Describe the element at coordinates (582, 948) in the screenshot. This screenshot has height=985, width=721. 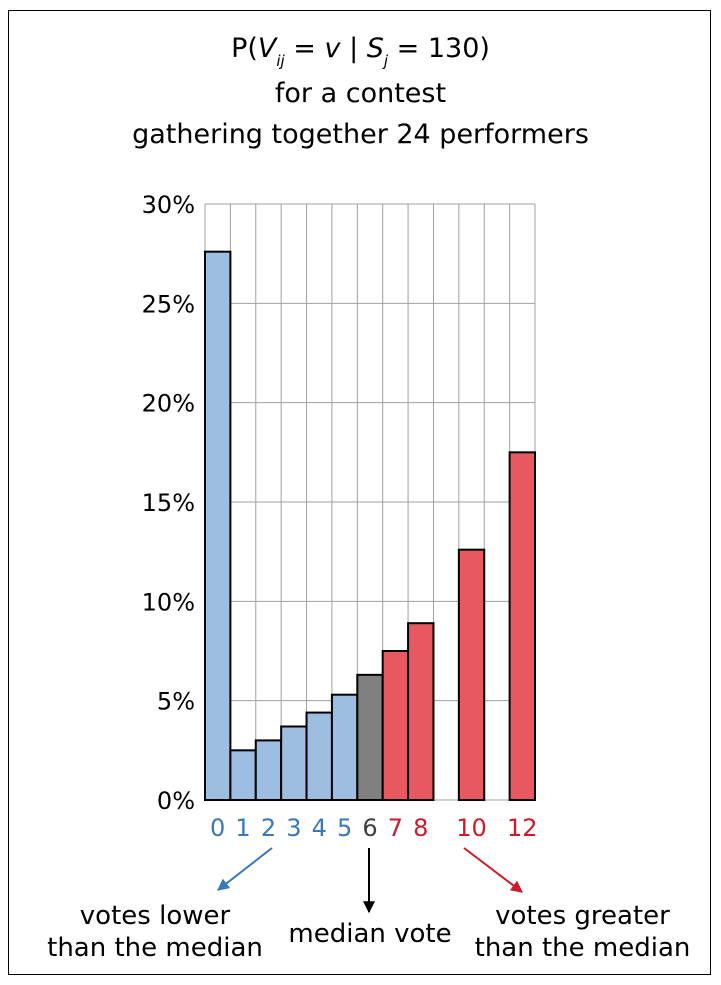
I see `annotation-greater-line2: than the median` at that location.